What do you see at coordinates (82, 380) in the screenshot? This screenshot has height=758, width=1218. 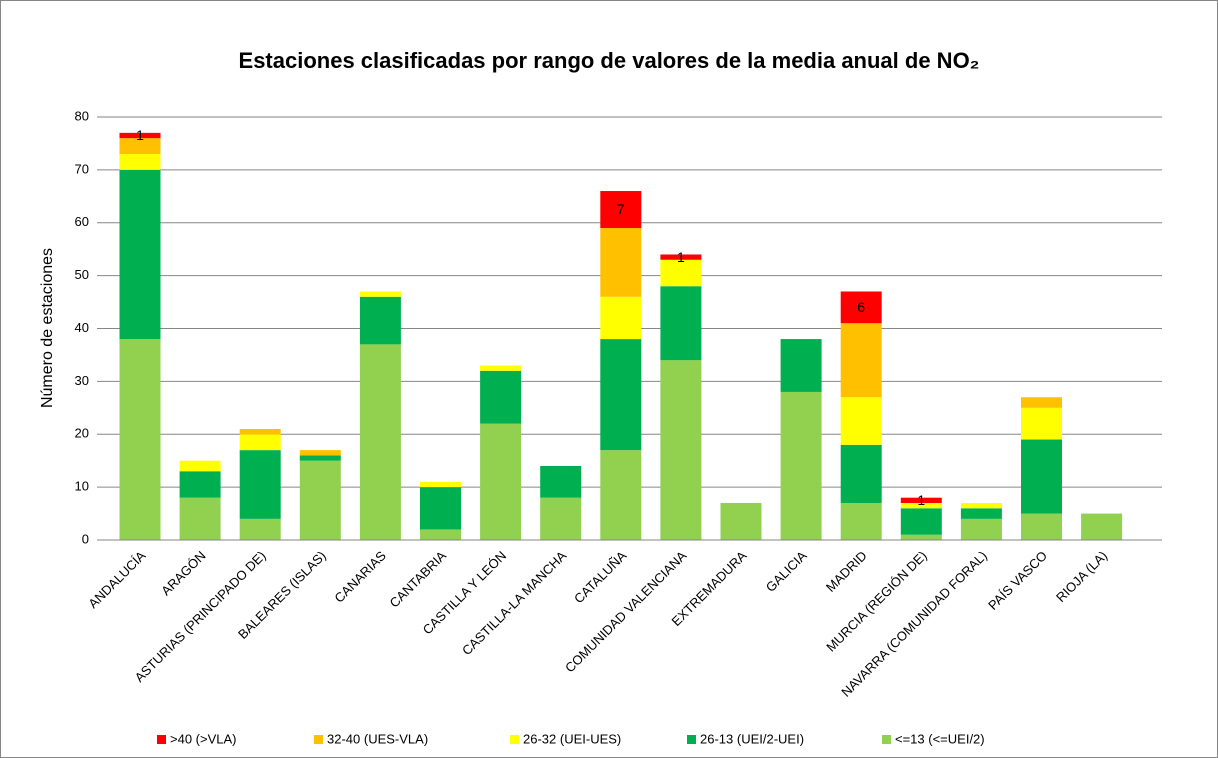 I see `y-tick-label: 30` at bounding box center [82, 380].